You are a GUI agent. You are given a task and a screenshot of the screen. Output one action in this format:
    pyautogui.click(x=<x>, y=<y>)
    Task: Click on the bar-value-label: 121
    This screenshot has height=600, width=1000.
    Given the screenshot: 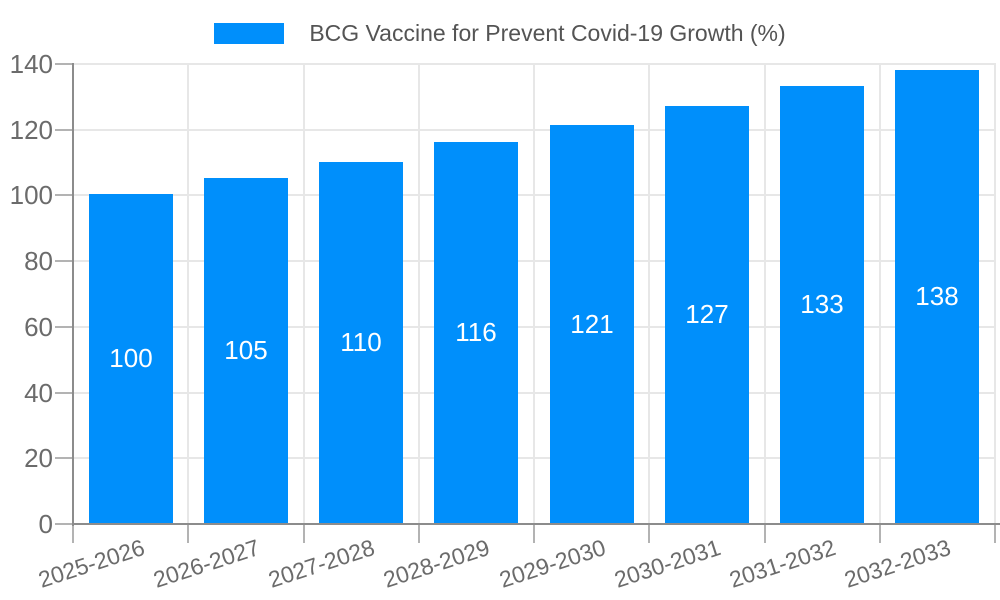 What is the action you would take?
    pyautogui.click(x=592, y=323)
    